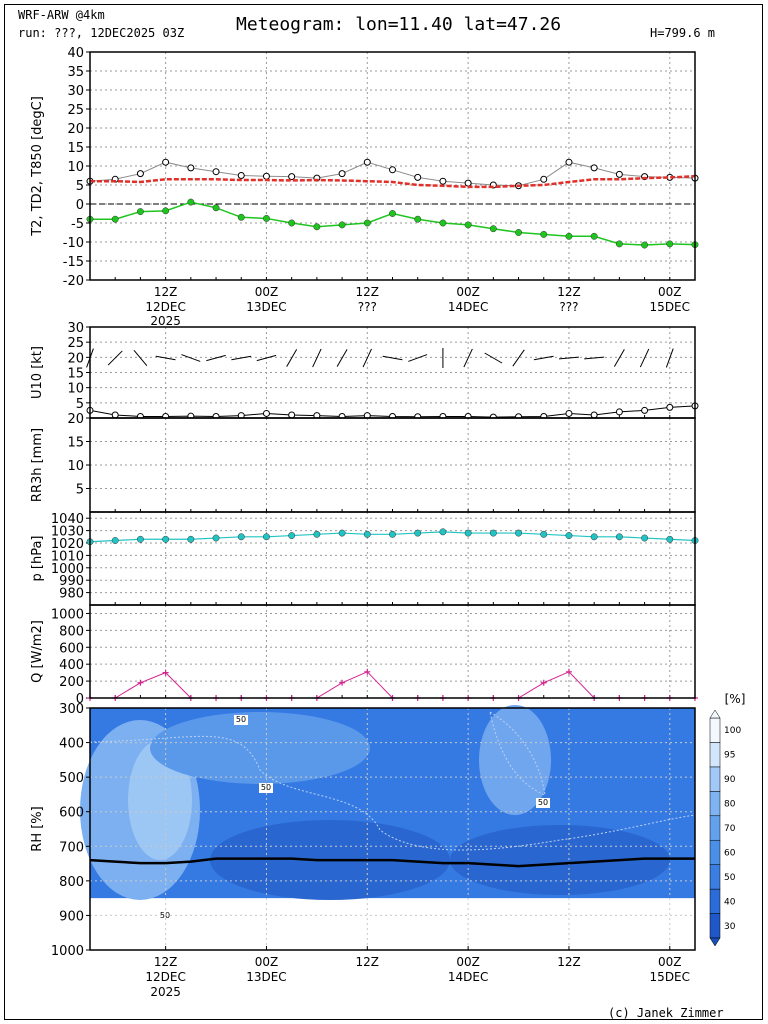  What do you see at coordinates (715, 714) in the screenshot?
I see `colorbar-top-arrow` at bounding box center [715, 714].